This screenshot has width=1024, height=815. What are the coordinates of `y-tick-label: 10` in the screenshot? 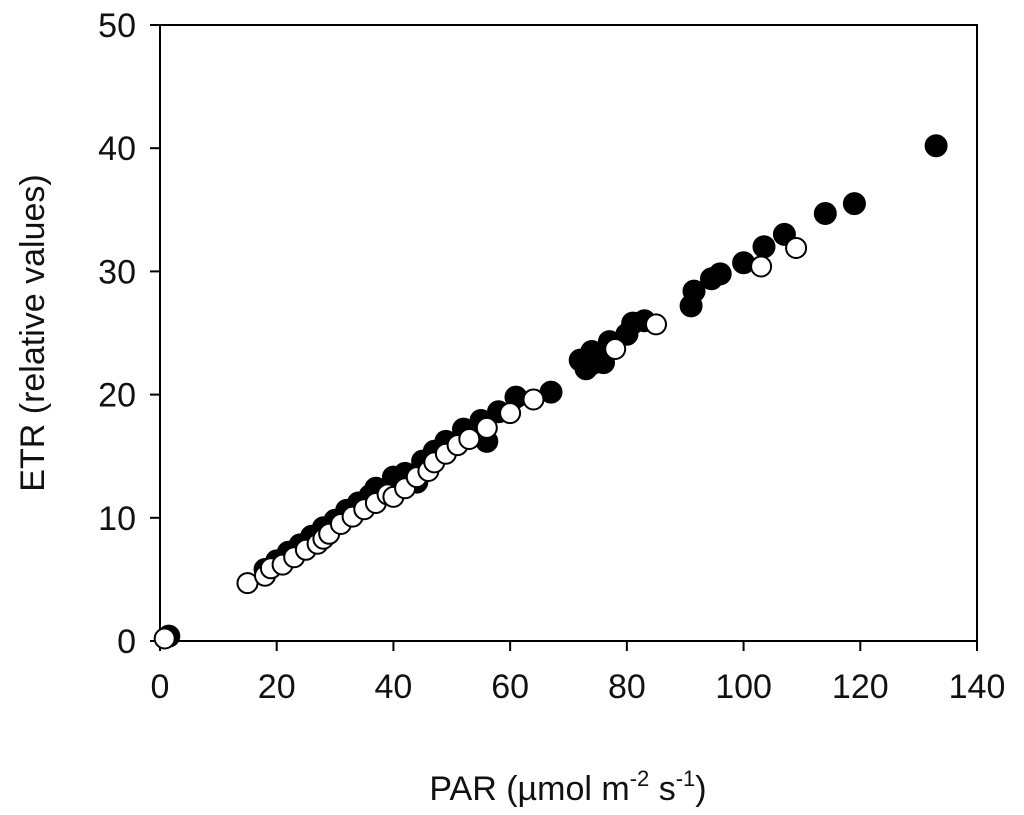 It's located at (117, 519).